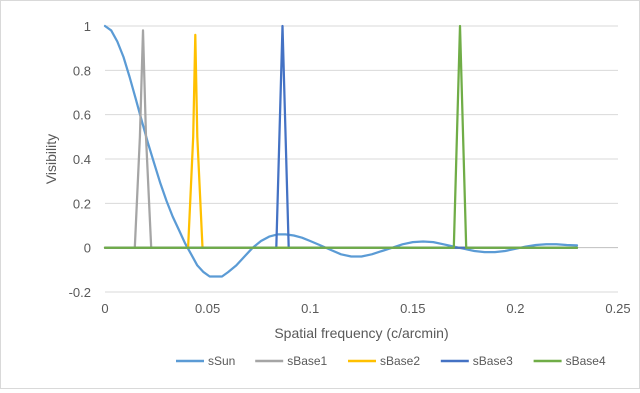 This screenshot has height=393, width=640. Describe the element at coordinates (617, 308) in the screenshot. I see `x-tick-label: 0.25` at that location.